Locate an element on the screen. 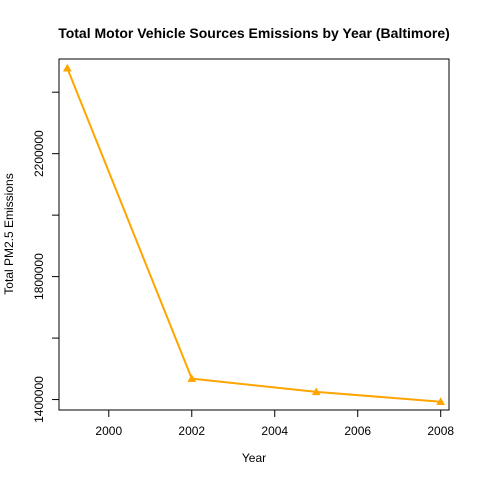 The height and width of the screenshot is (480, 480). x-tick-label-2004: 2004 is located at coordinates (274, 431).